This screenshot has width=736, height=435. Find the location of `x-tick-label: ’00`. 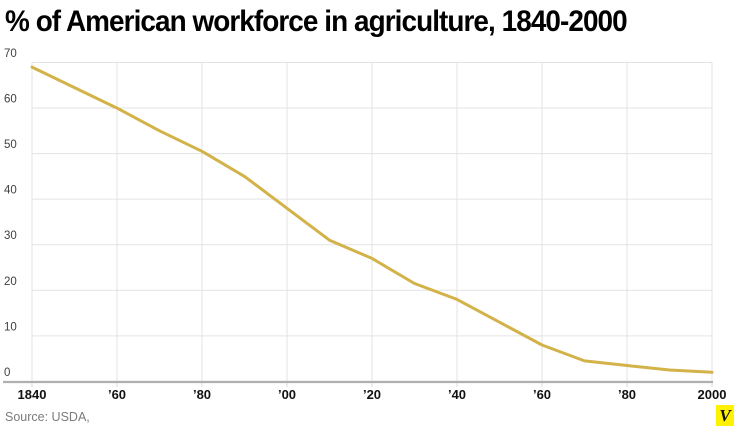

x-tick-label: ’00 is located at coordinates (287, 394).